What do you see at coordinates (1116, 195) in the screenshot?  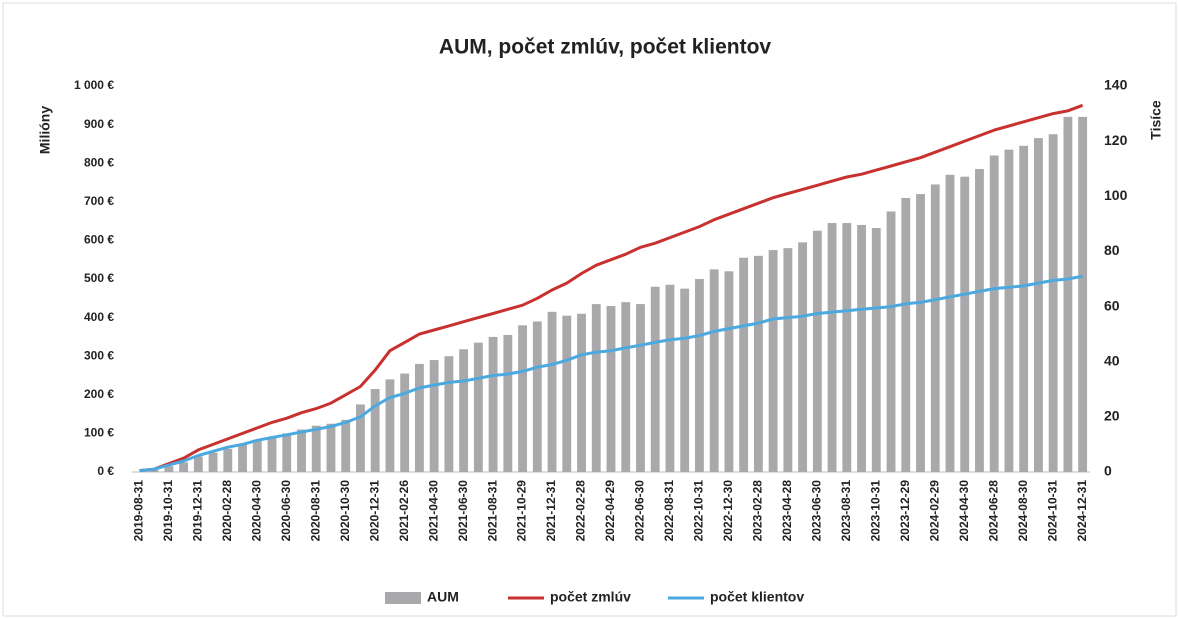 I see `y2-tick-label: 100` at bounding box center [1116, 195].